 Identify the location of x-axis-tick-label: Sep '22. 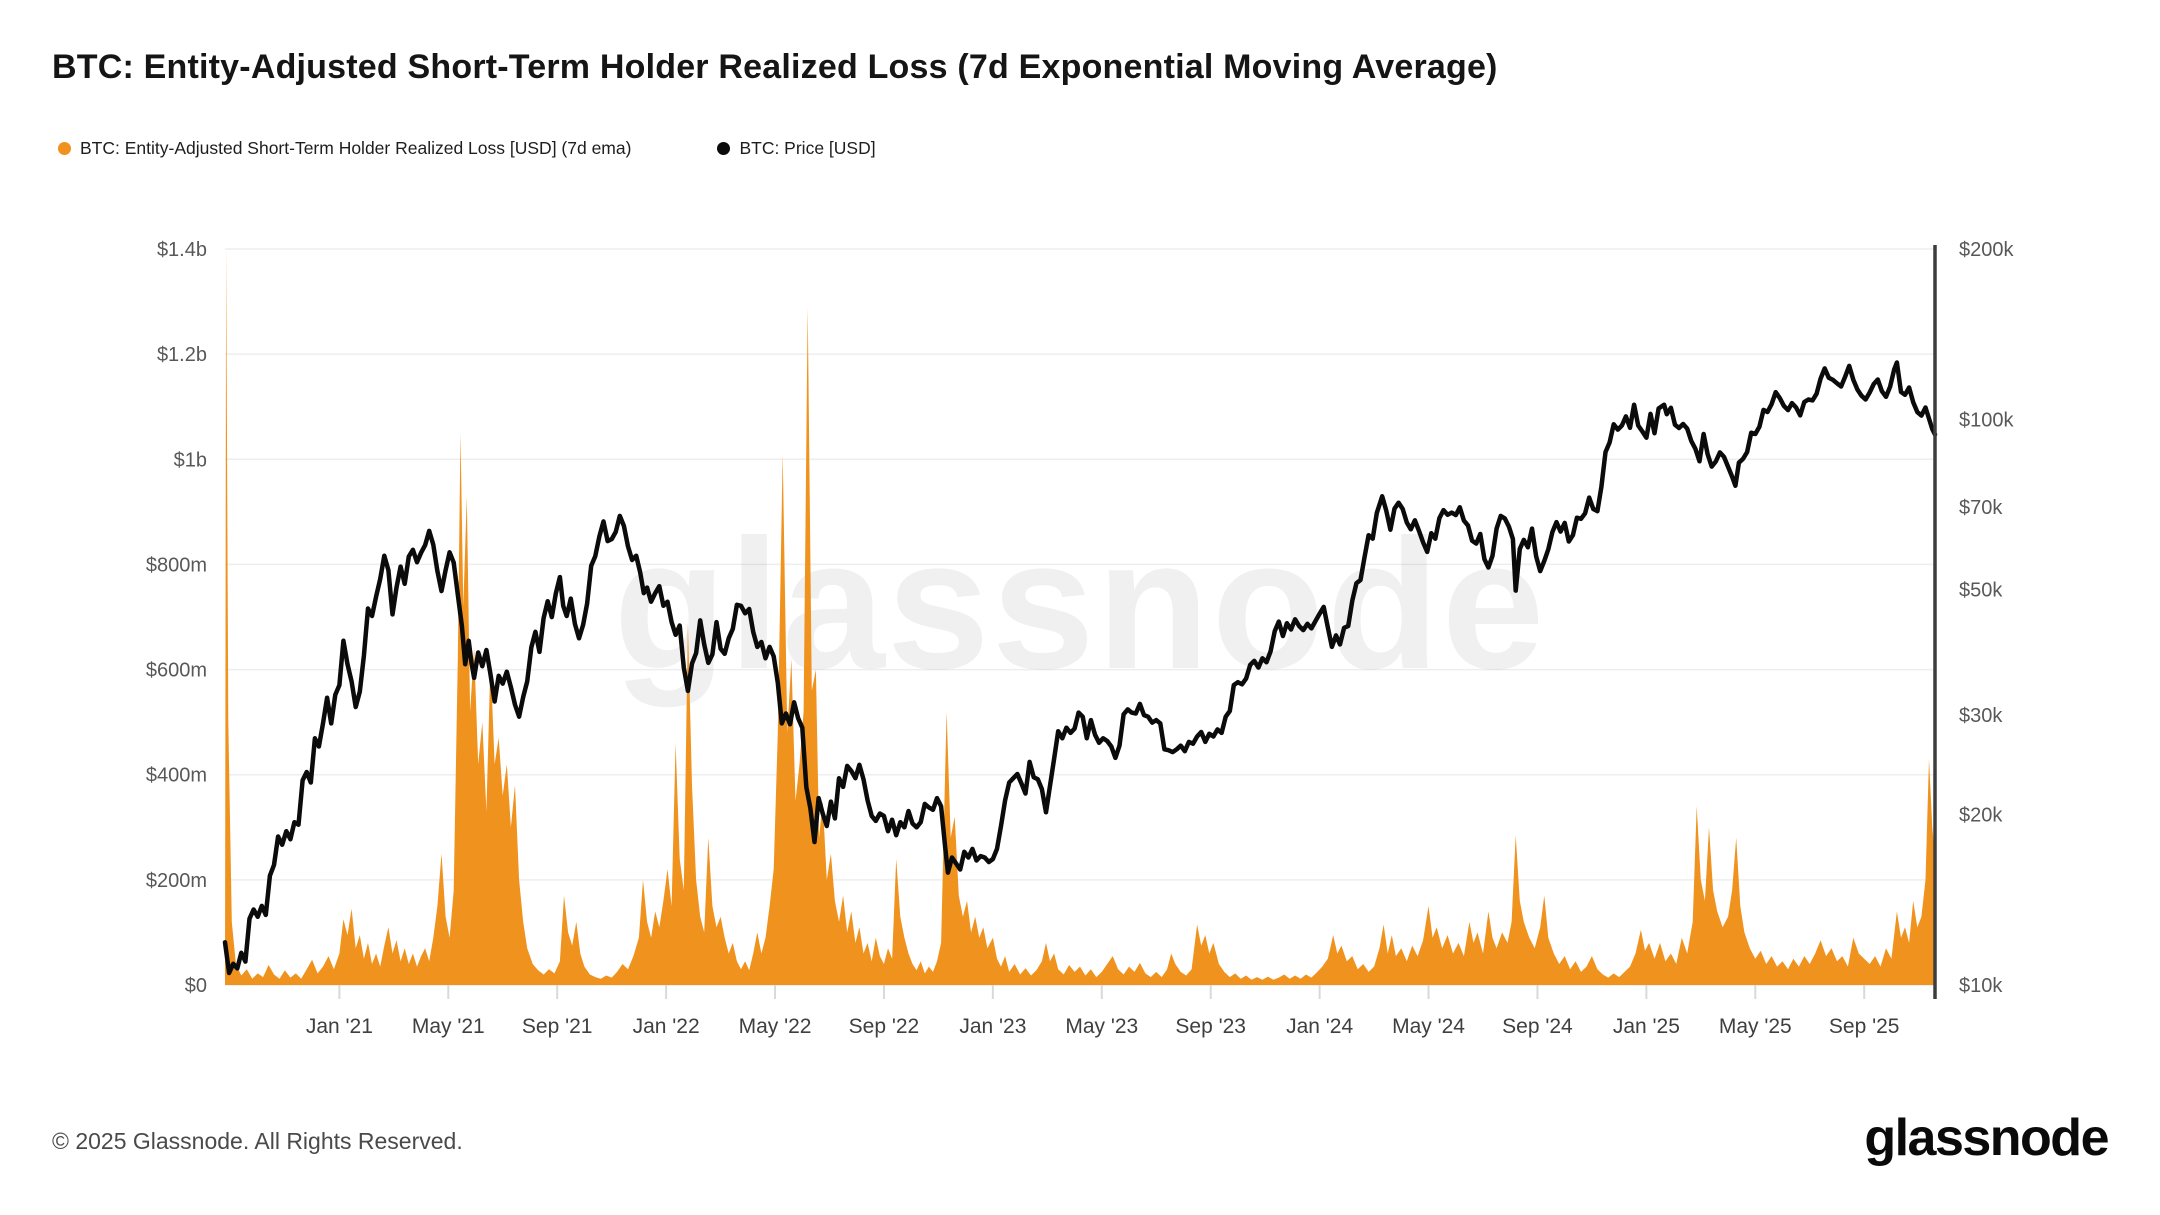
(884, 1026).